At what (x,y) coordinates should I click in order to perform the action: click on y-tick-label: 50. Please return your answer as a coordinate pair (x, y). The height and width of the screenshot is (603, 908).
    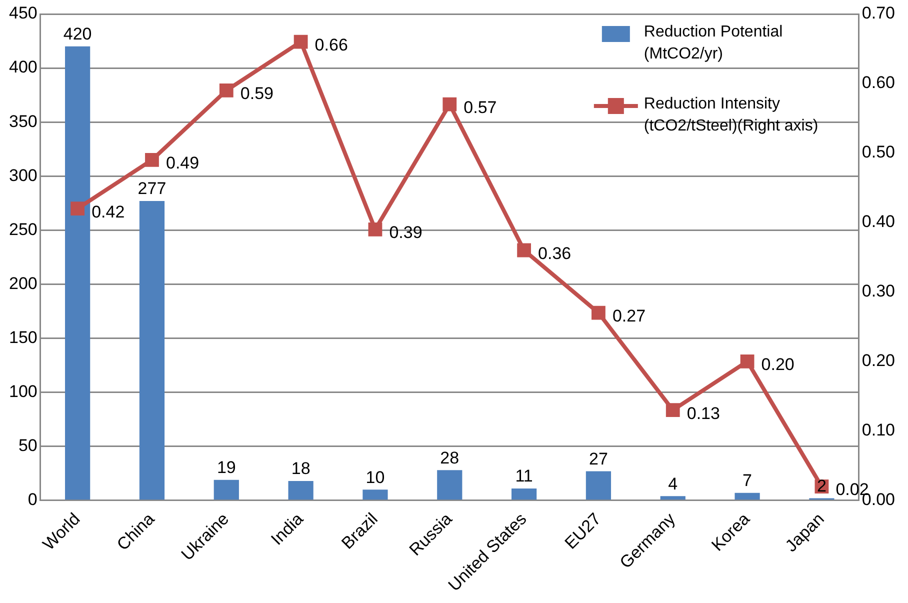
    Looking at the image, I should click on (28, 446).